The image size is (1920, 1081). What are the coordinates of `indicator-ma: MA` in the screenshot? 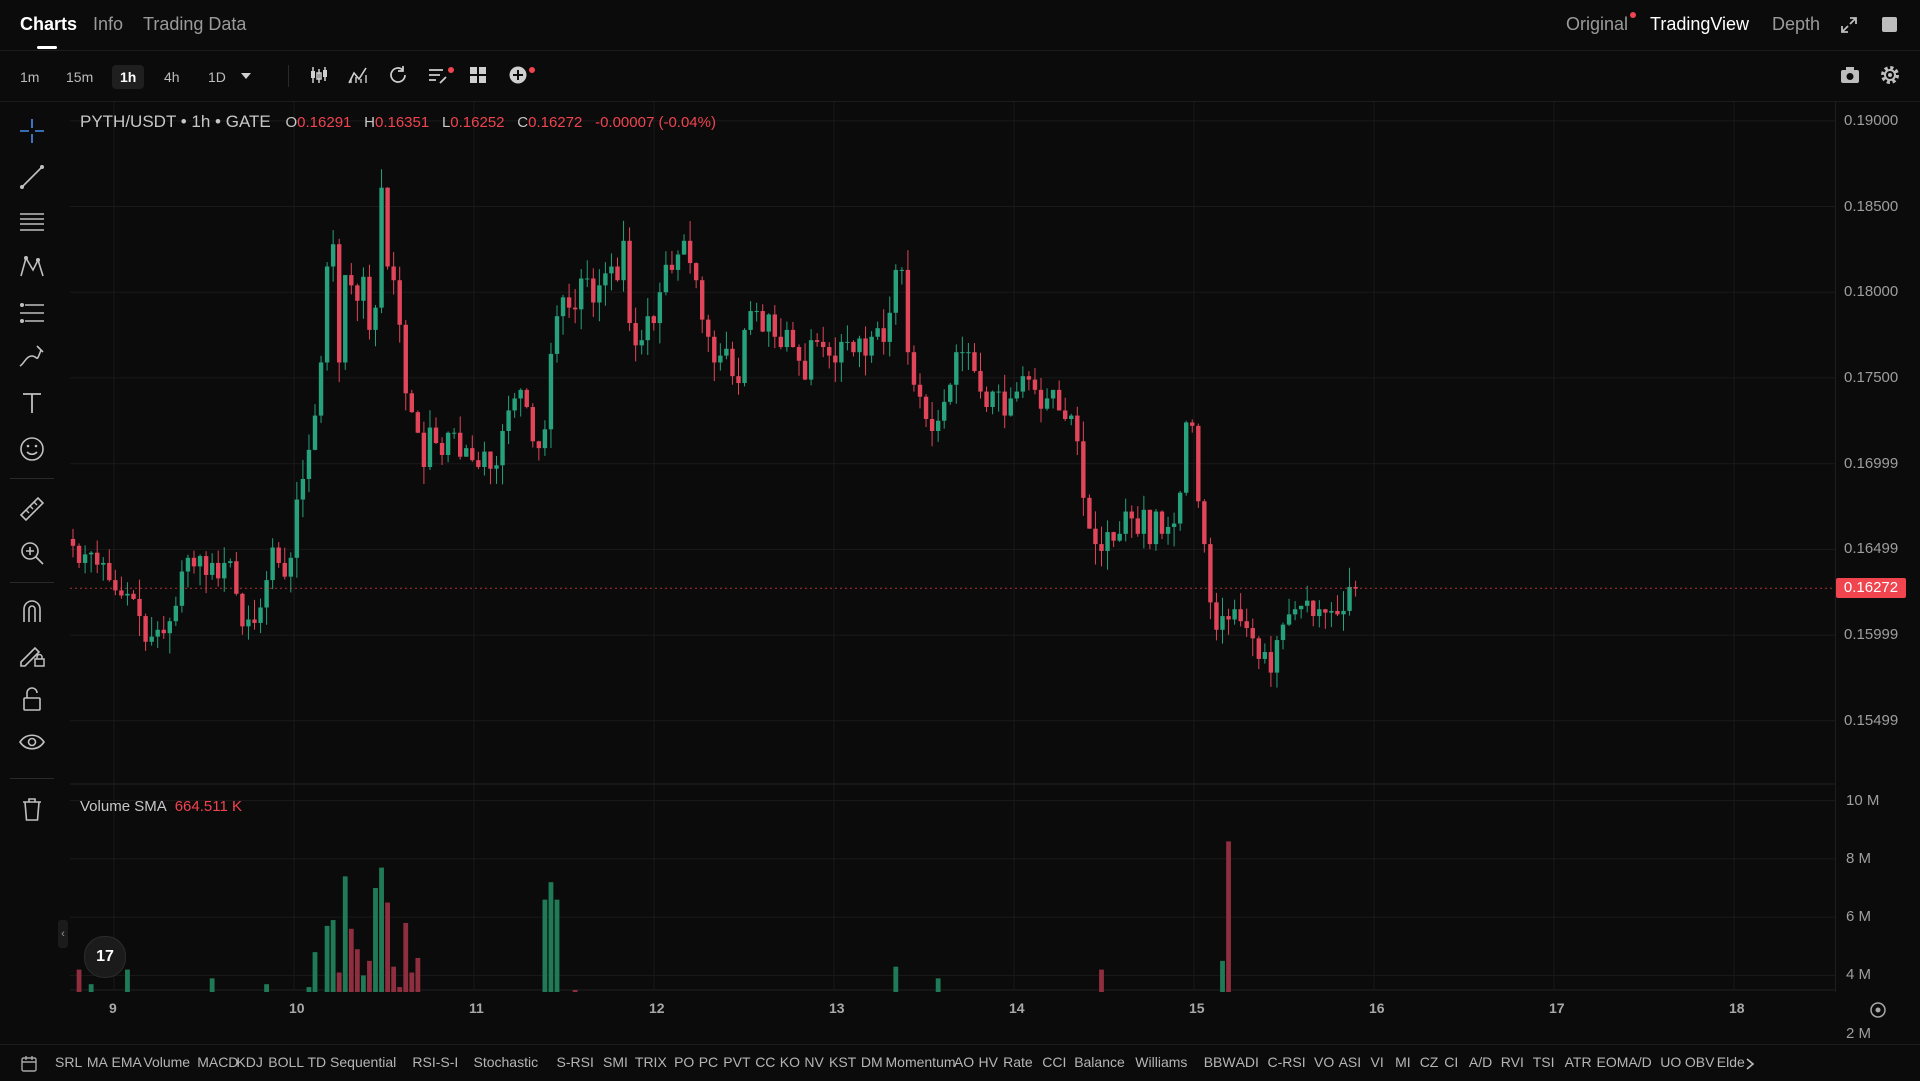 It's located at (97, 1062).